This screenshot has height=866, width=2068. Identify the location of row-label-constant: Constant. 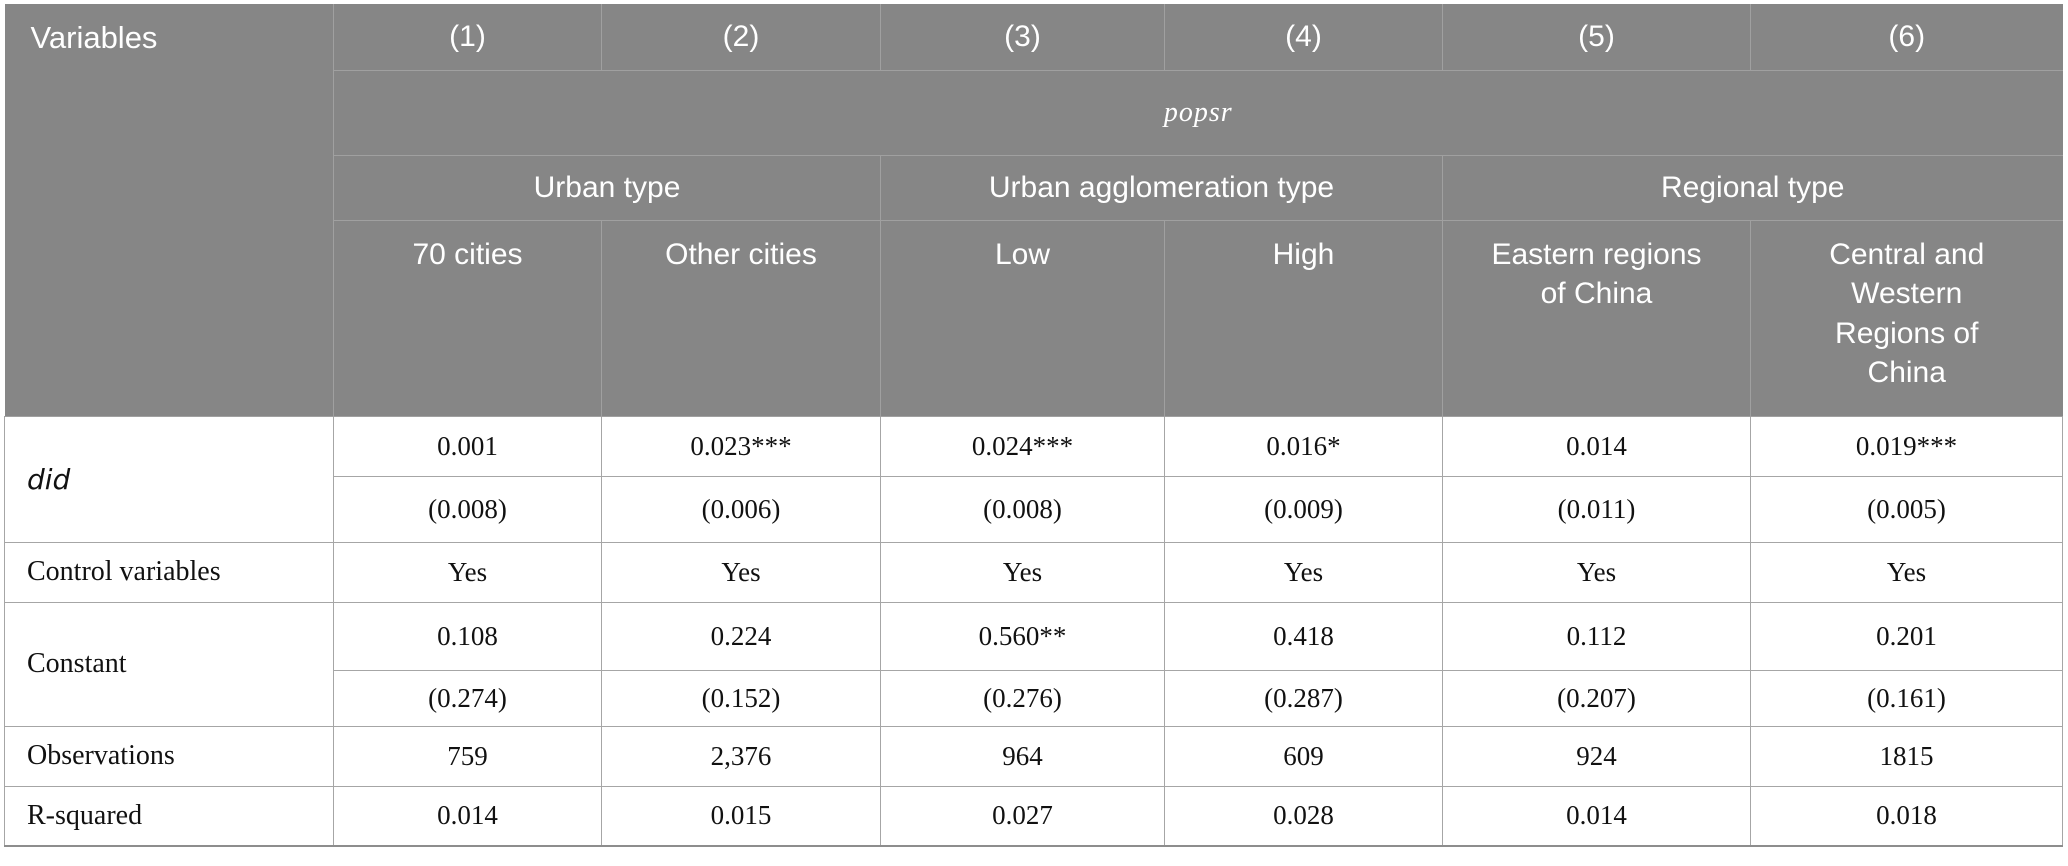
(169, 664).